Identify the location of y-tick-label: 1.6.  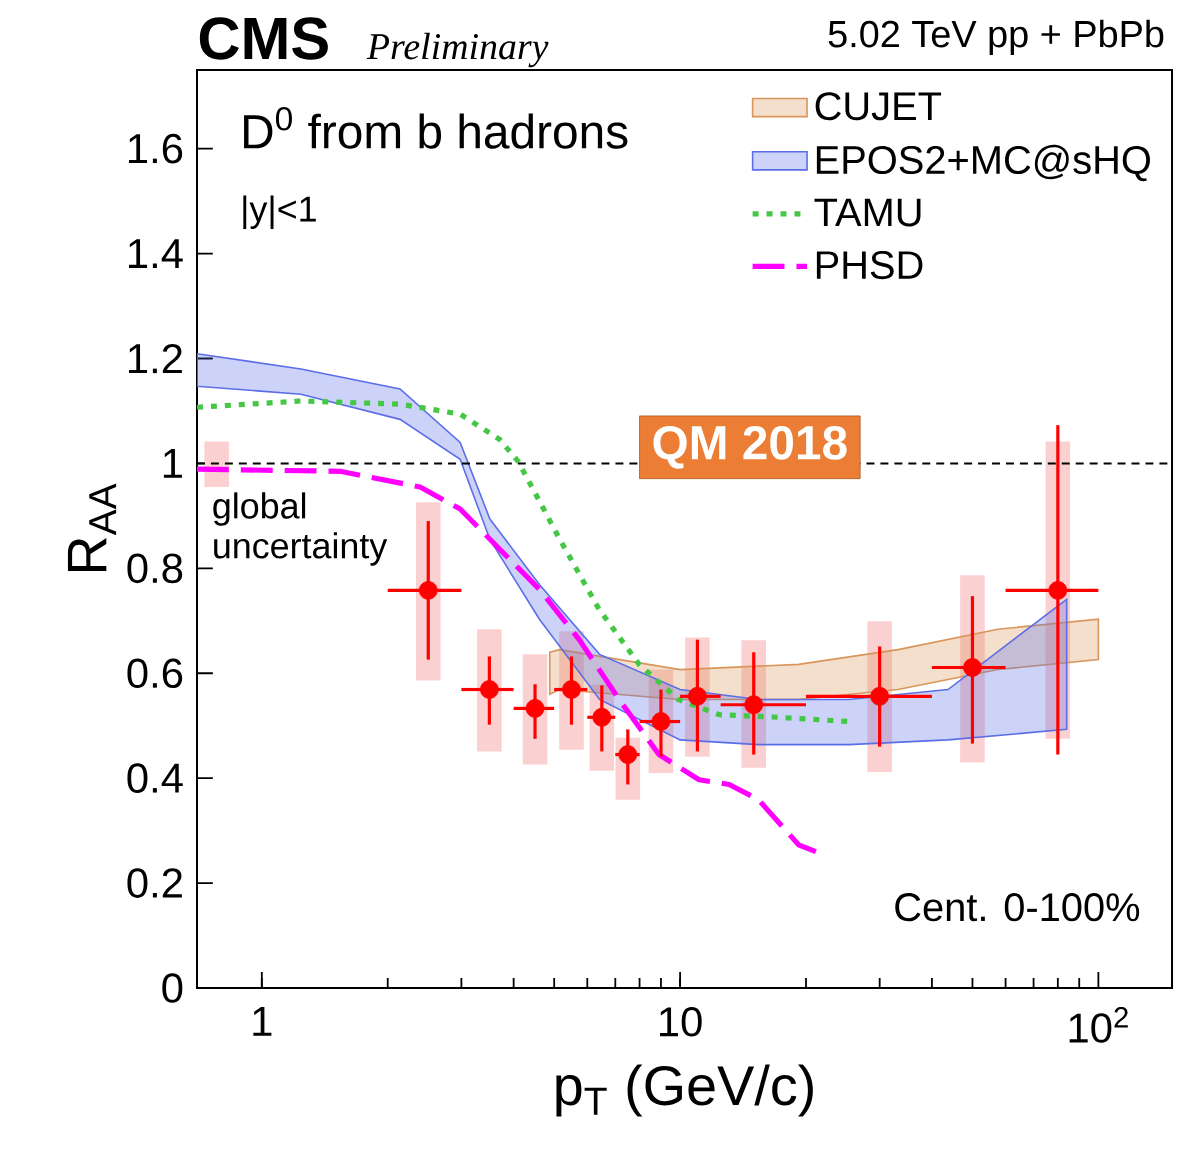
(156, 148).